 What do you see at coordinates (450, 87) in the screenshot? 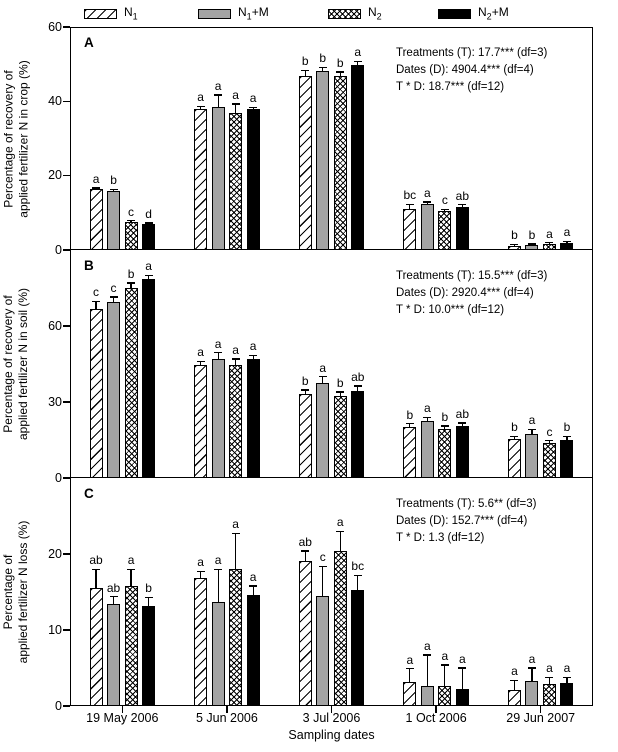
I see `stats-line: T * D: 18.7*** (df=12)` at bounding box center [450, 87].